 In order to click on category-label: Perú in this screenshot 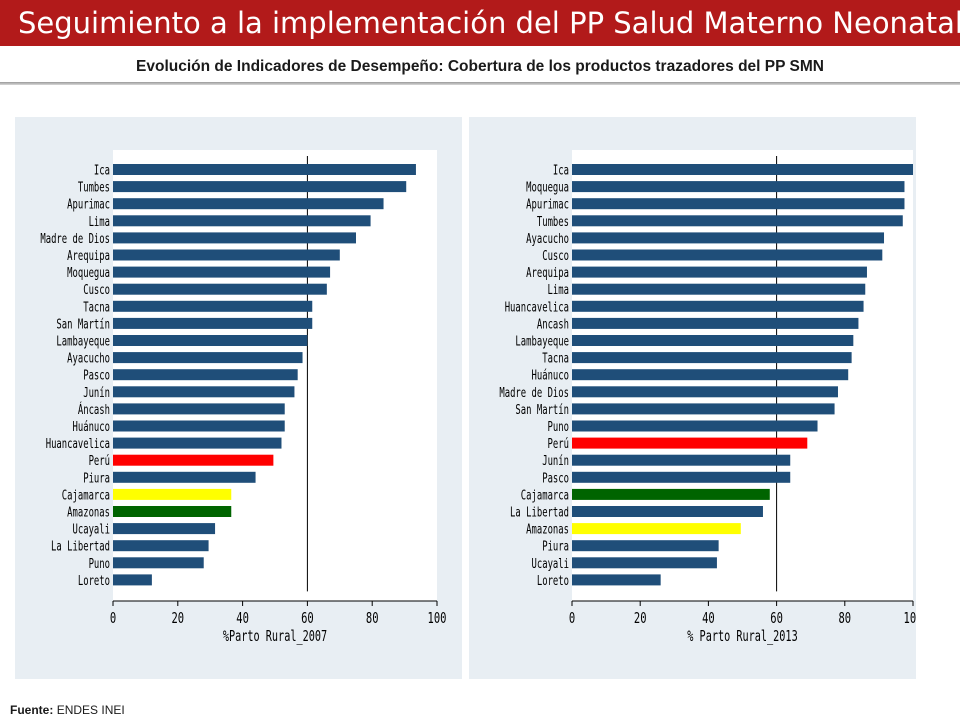, I will do `click(558, 443)`.